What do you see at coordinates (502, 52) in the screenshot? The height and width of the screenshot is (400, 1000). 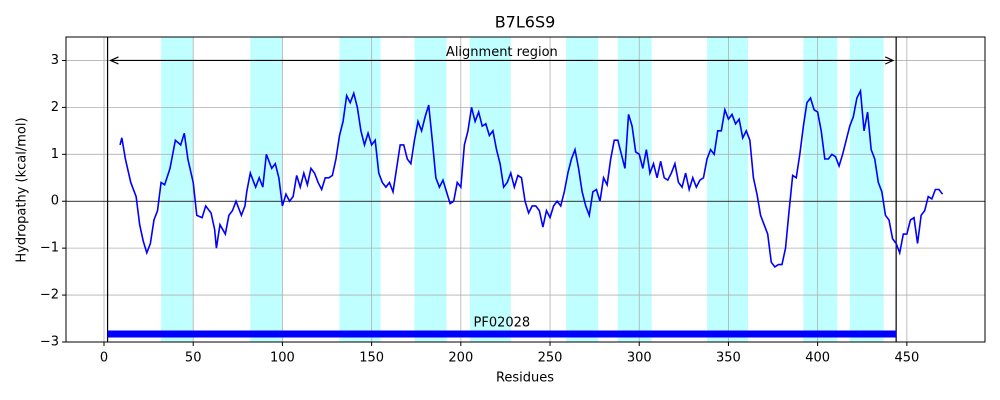 I see `alignment-label: Alignment region` at bounding box center [502, 52].